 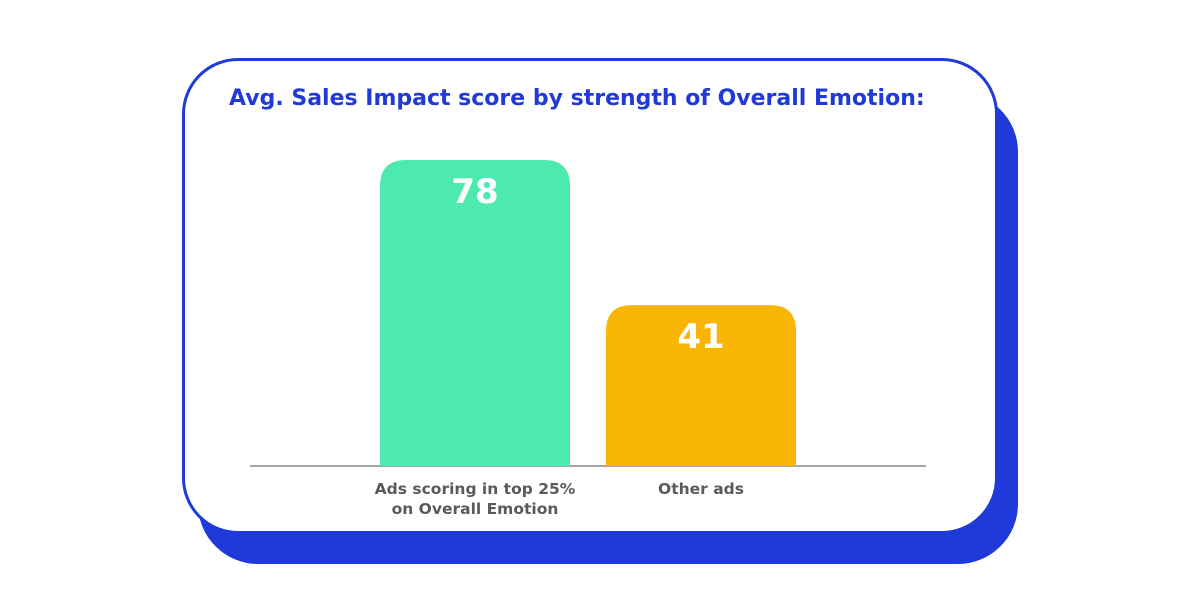 What do you see at coordinates (587, 264) in the screenshot?
I see `data-labels-group: 78 41` at bounding box center [587, 264].